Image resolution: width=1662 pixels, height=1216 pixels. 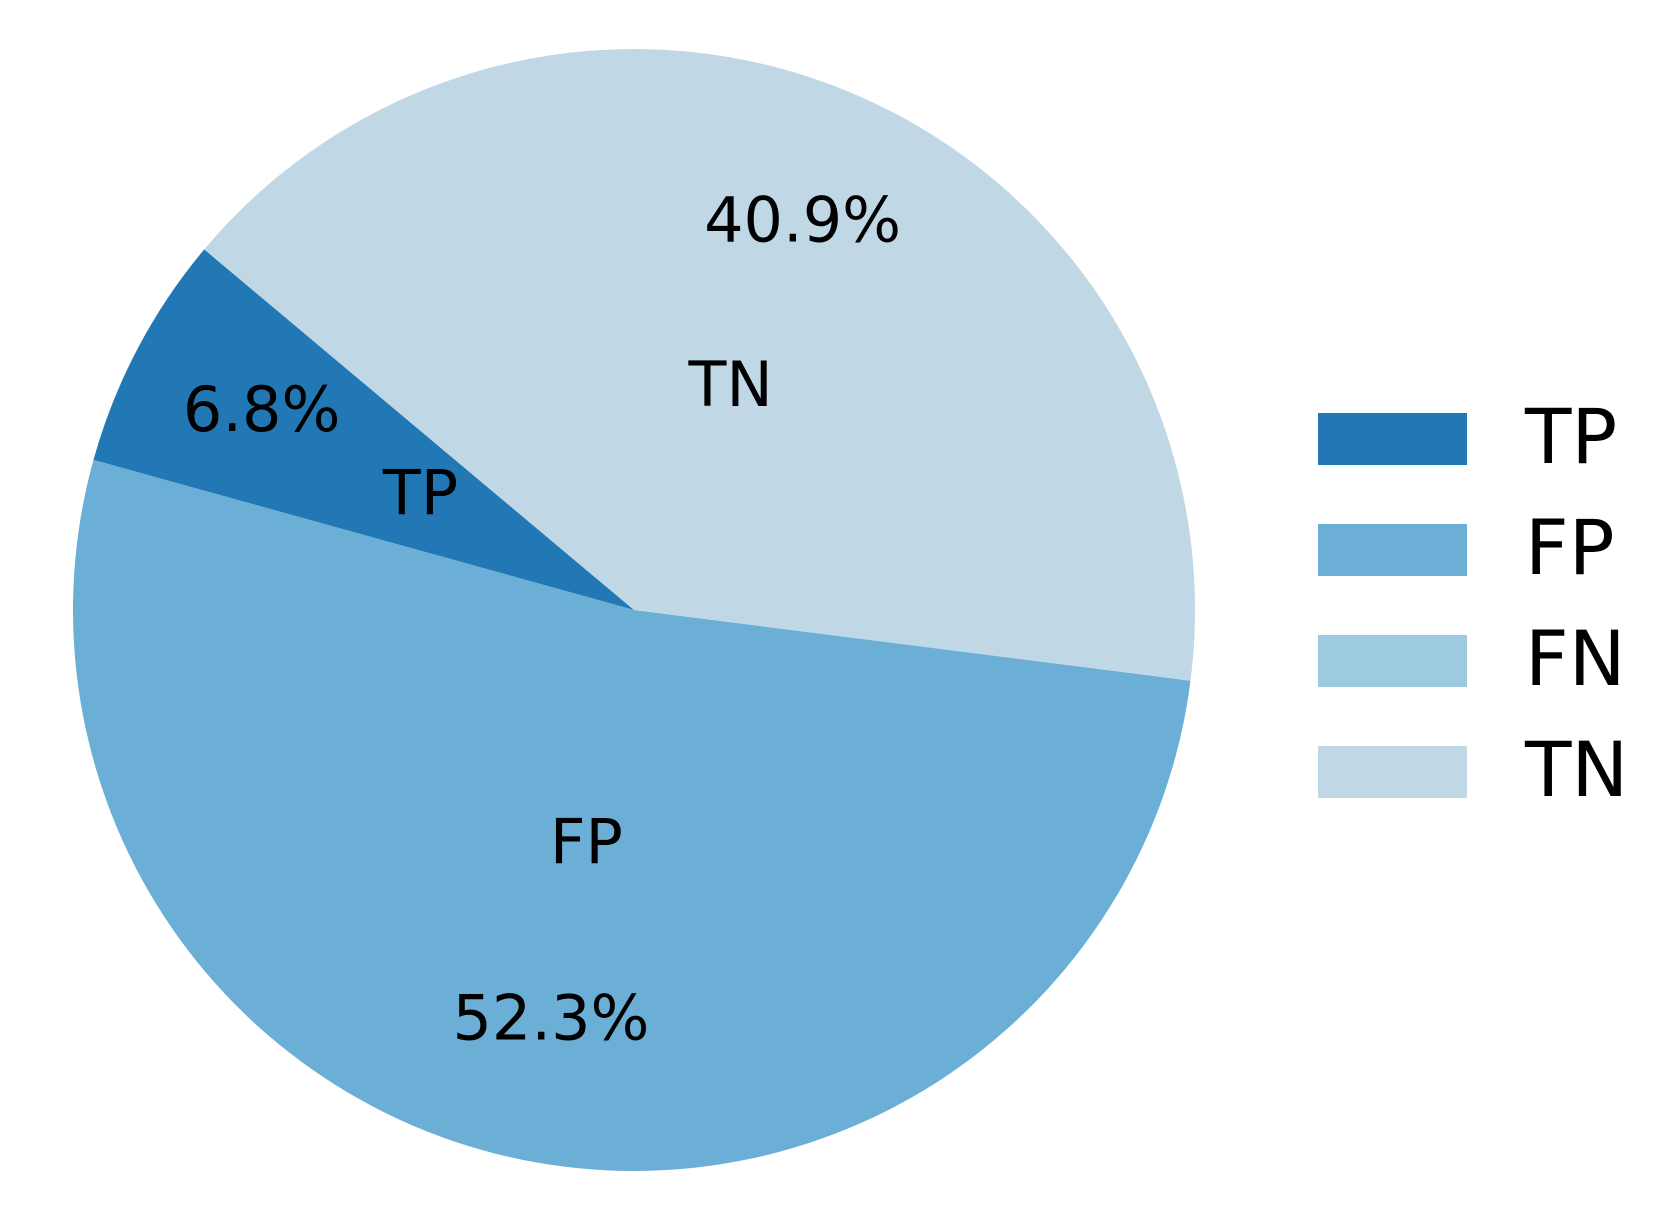 I want to click on pie-slice, so click(x=363, y=429).